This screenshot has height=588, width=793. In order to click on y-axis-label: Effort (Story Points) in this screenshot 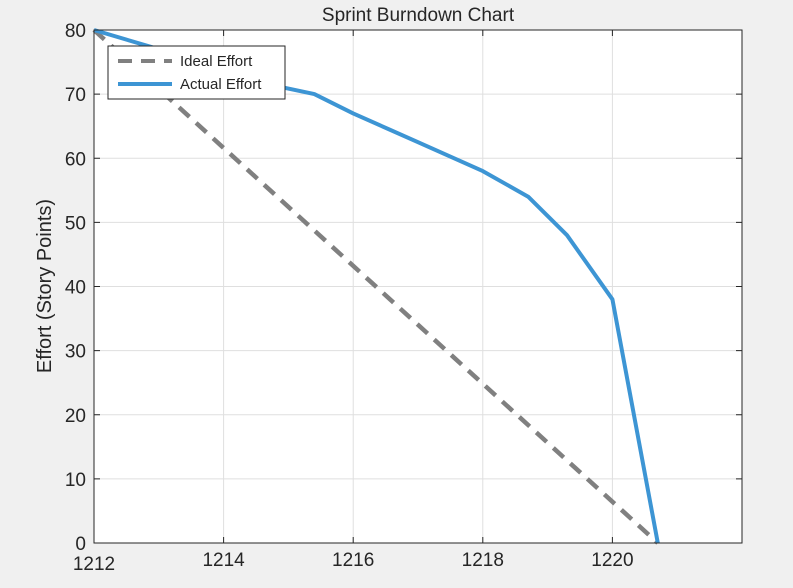, I will do `click(45, 286)`.